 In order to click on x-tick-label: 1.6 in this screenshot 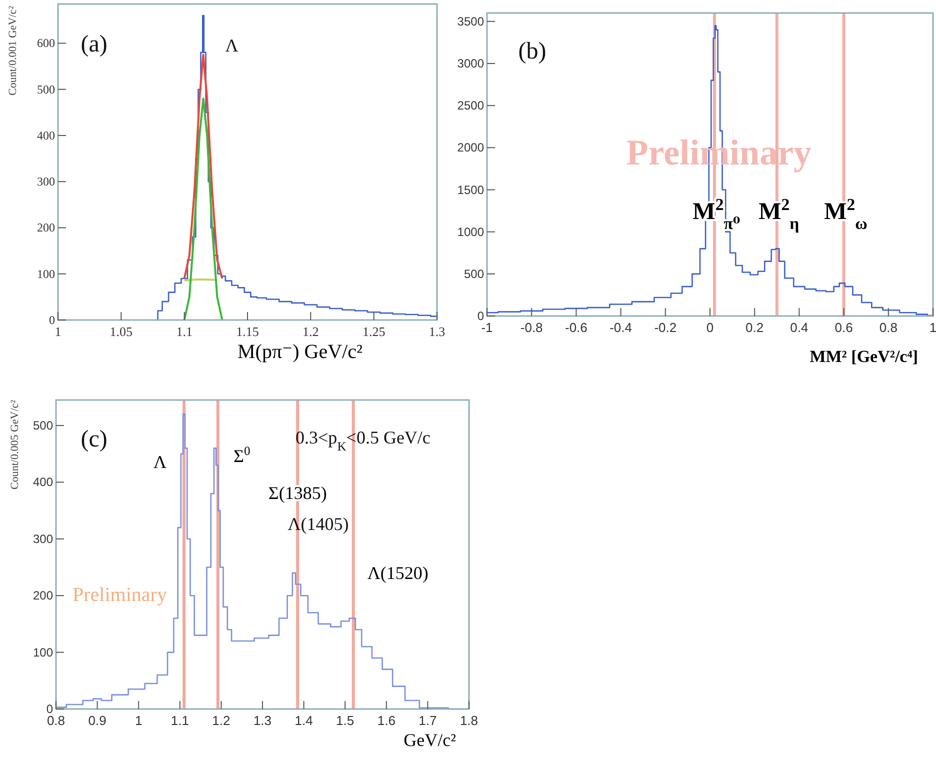, I will do `click(386, 720)`.